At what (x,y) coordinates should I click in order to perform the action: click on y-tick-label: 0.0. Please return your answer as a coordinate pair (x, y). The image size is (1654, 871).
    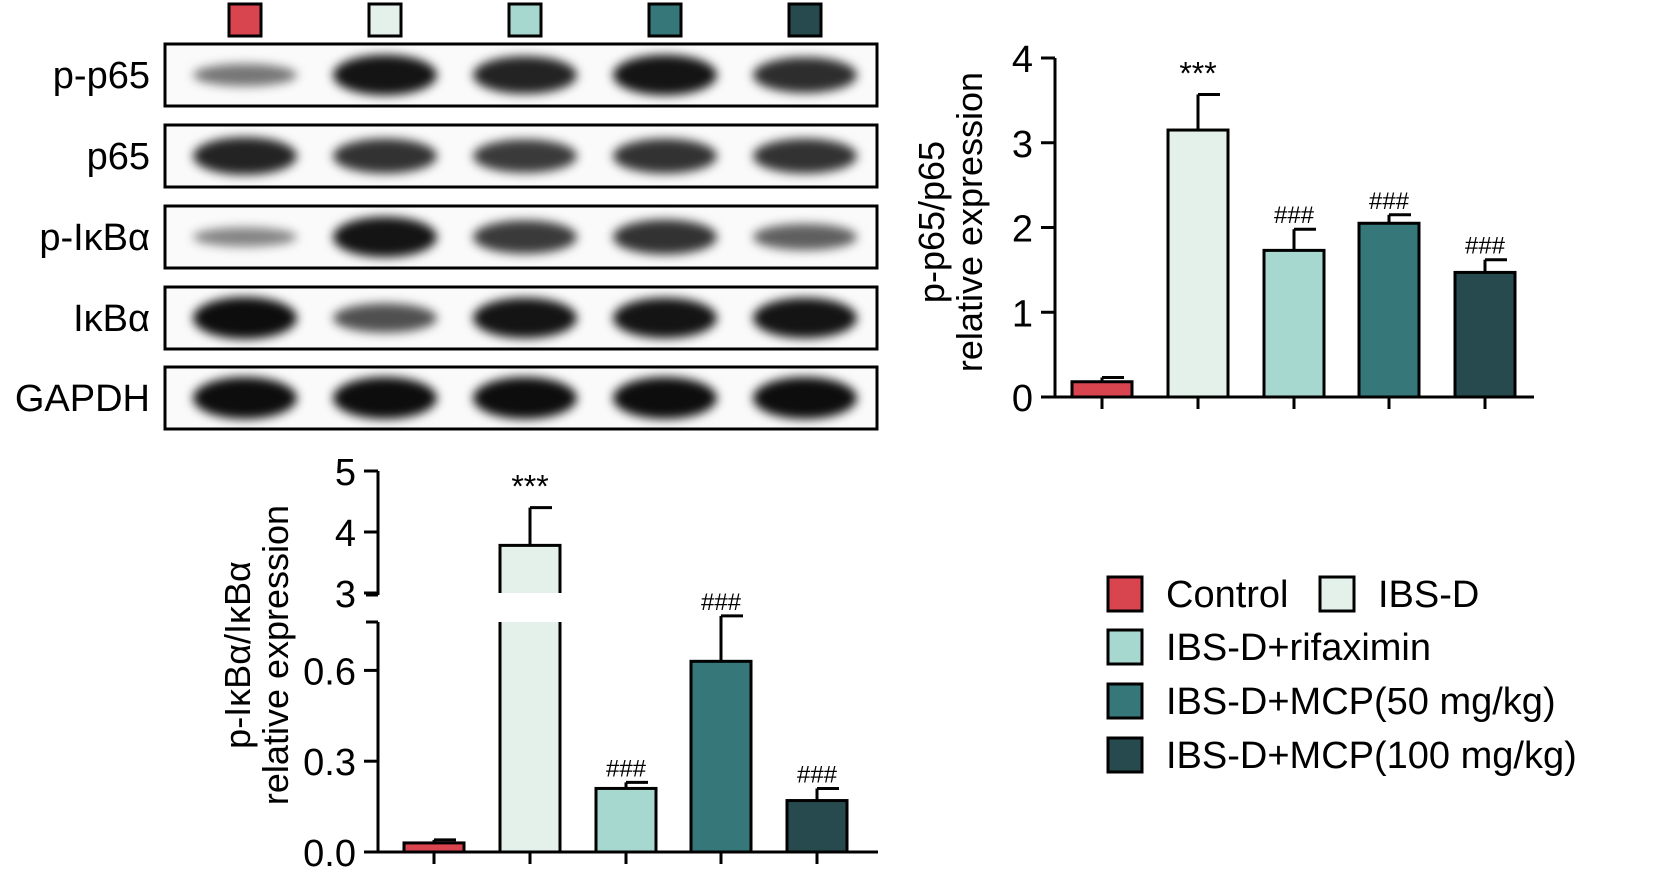
    Looking at the image, I should click on (329, 852).